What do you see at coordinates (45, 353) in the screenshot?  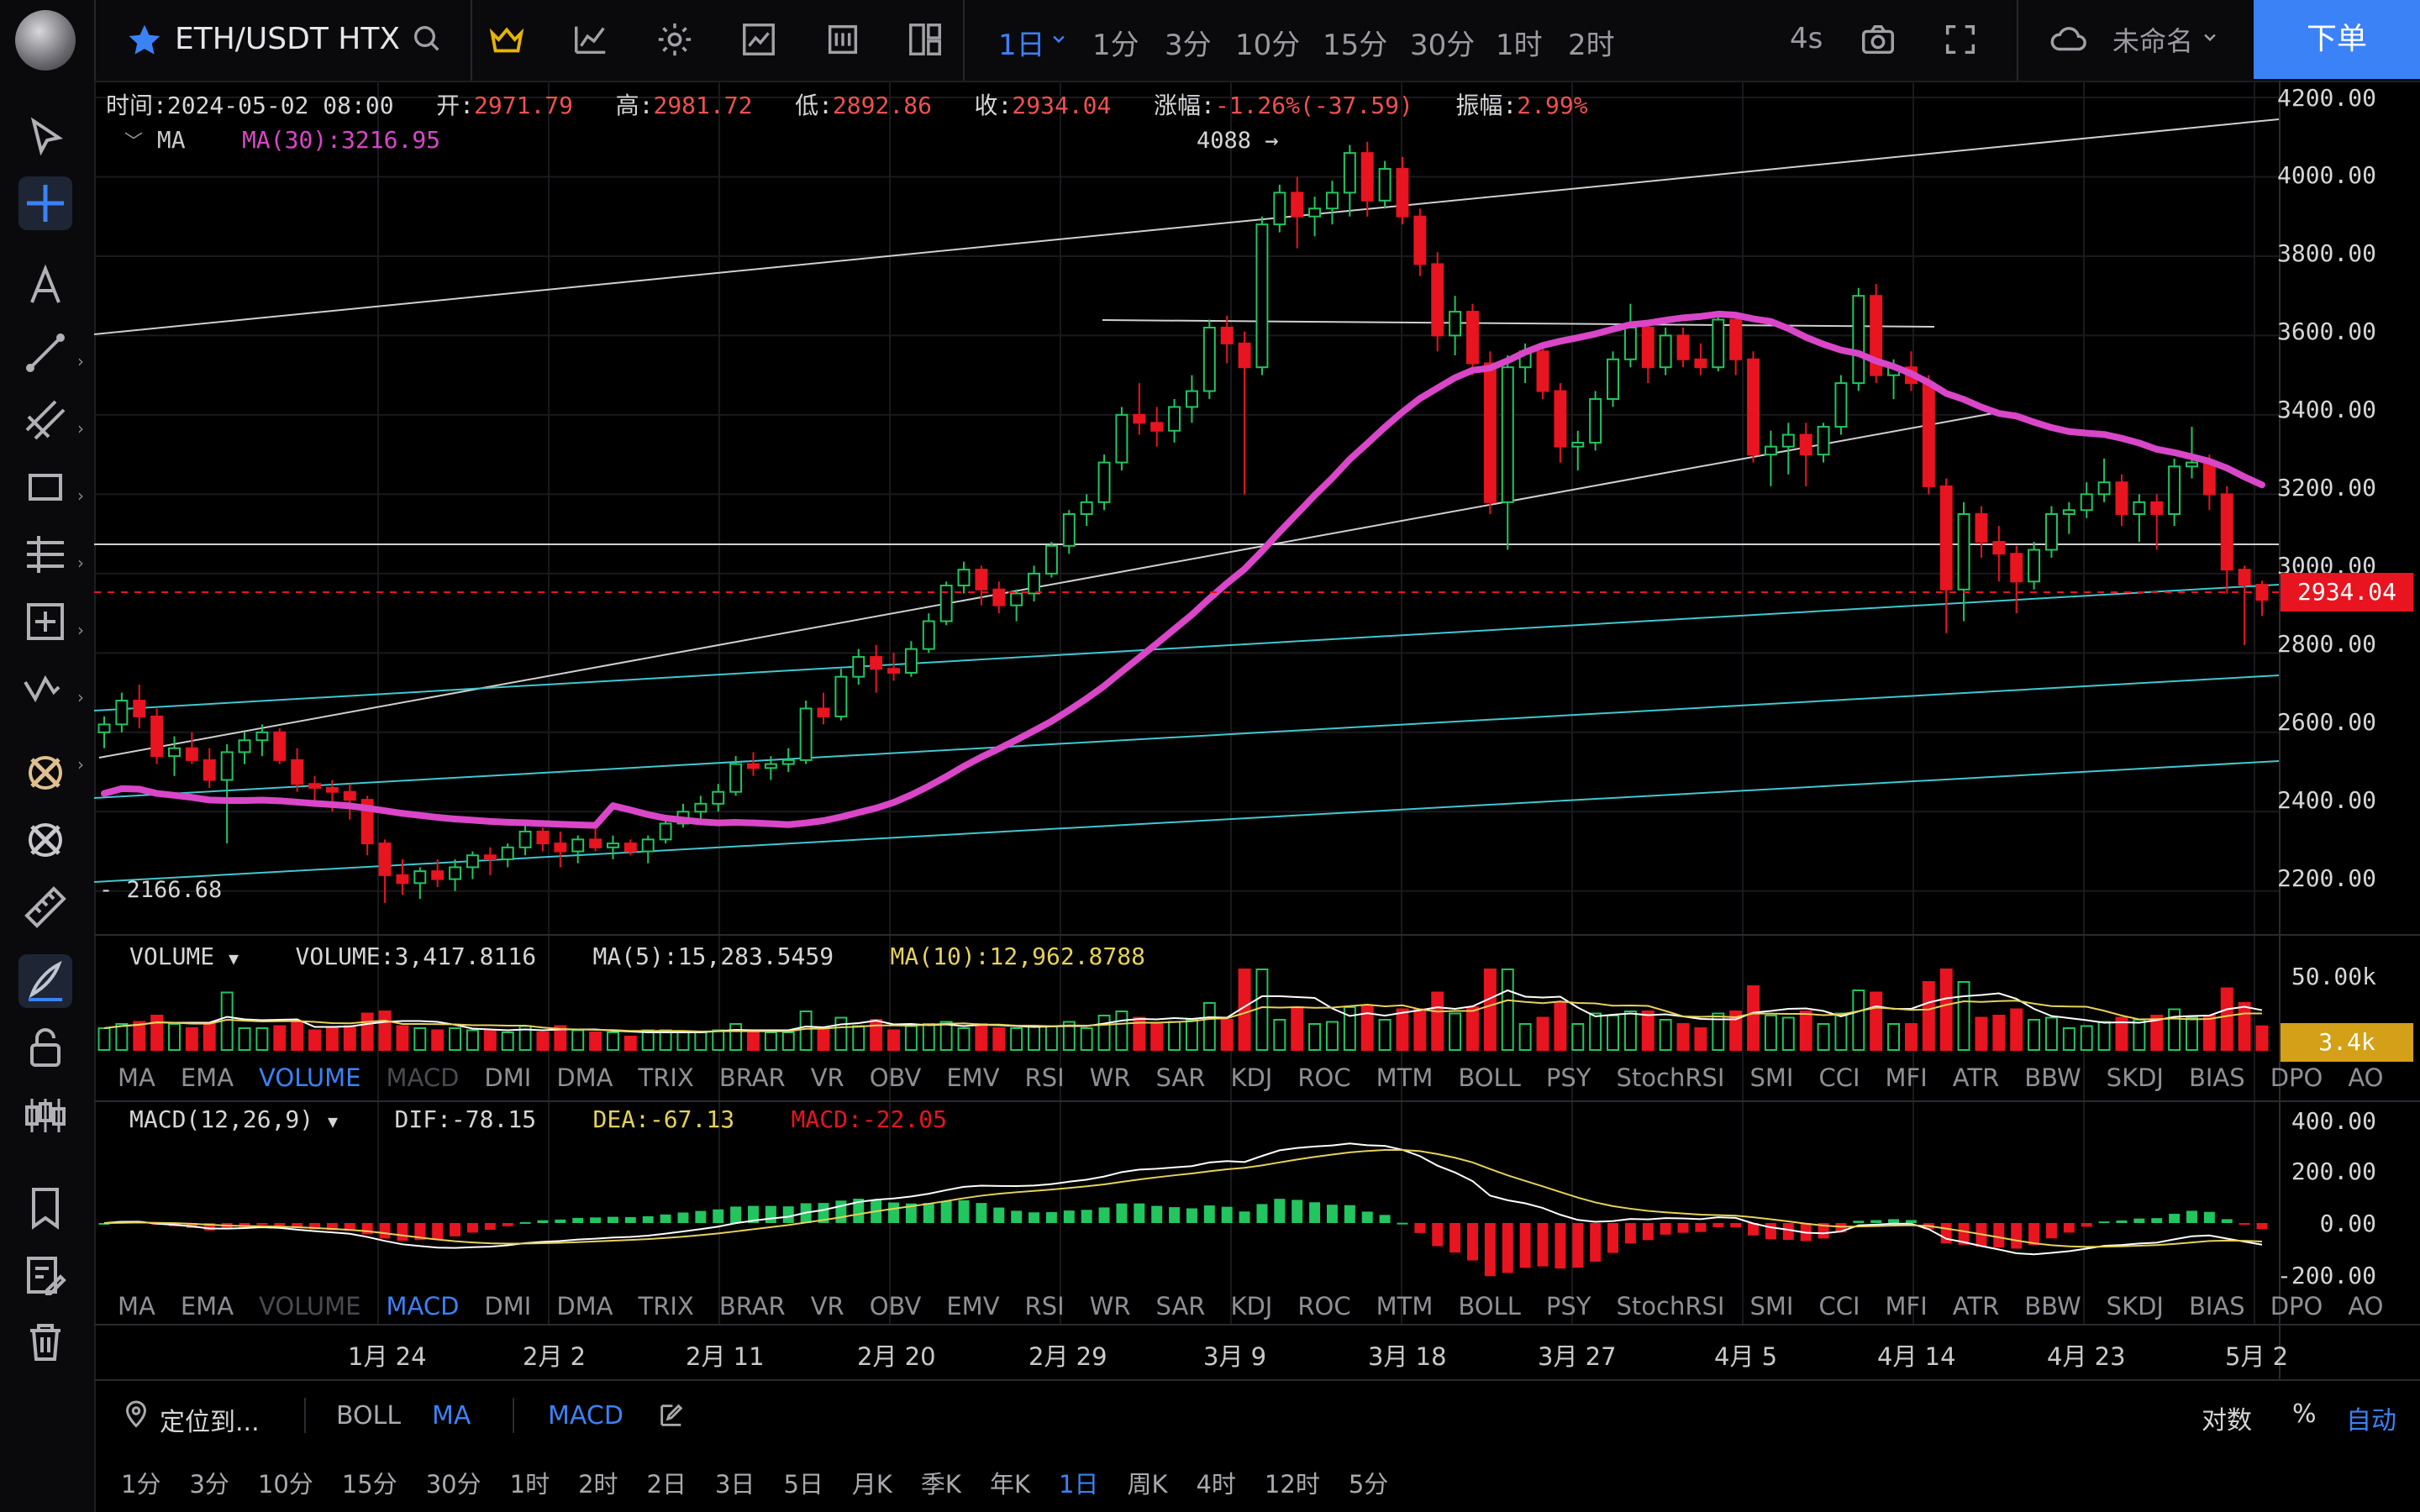 I see `trendline-icon` at bounding box center [45, 353].